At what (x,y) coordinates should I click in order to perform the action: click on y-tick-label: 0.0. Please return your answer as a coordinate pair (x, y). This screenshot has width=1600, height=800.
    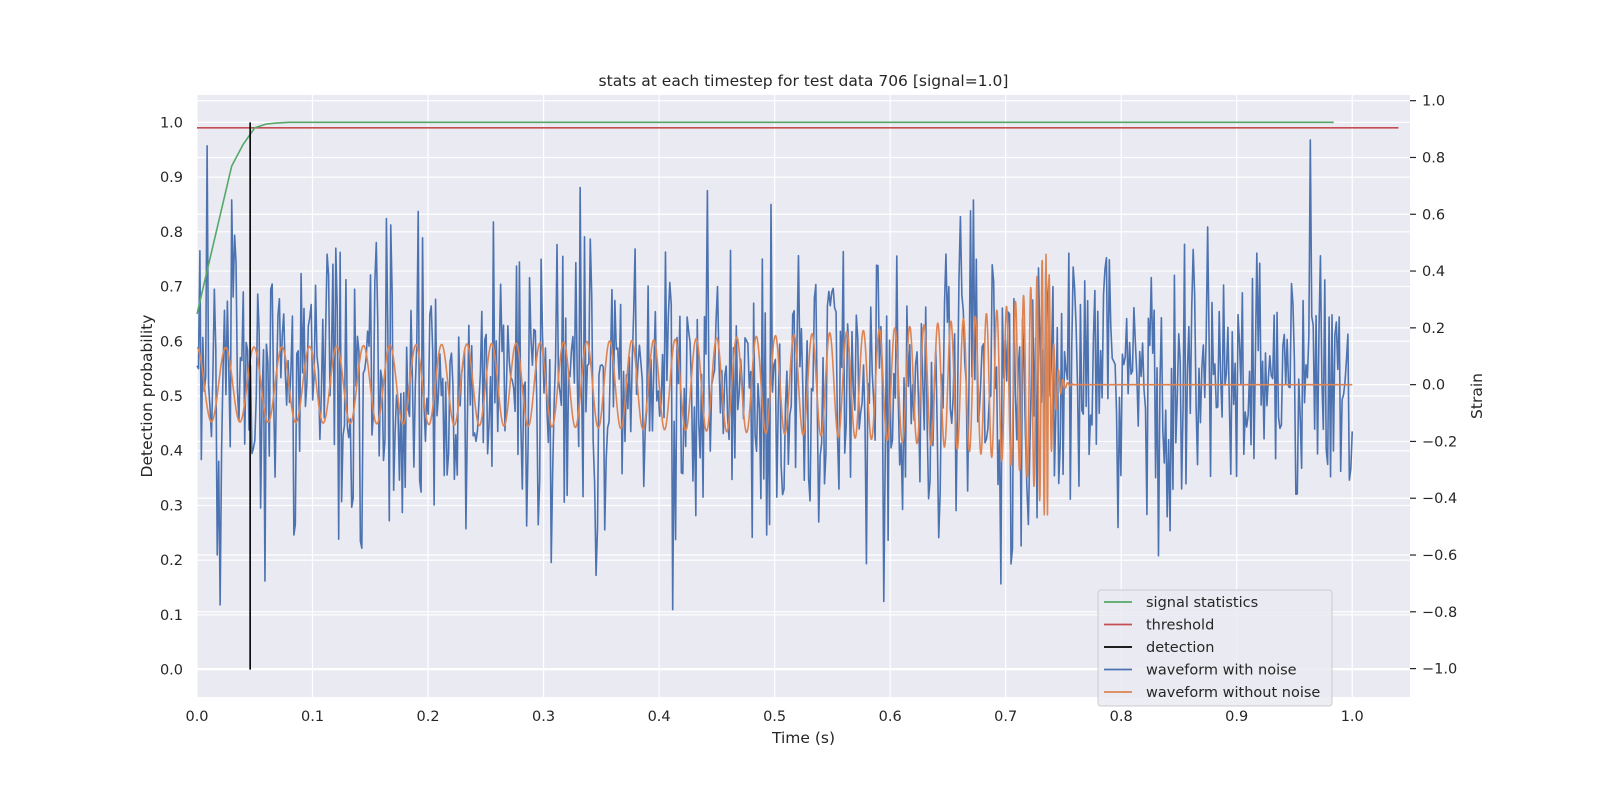
    Looking at the image, I should click on (171, 671).